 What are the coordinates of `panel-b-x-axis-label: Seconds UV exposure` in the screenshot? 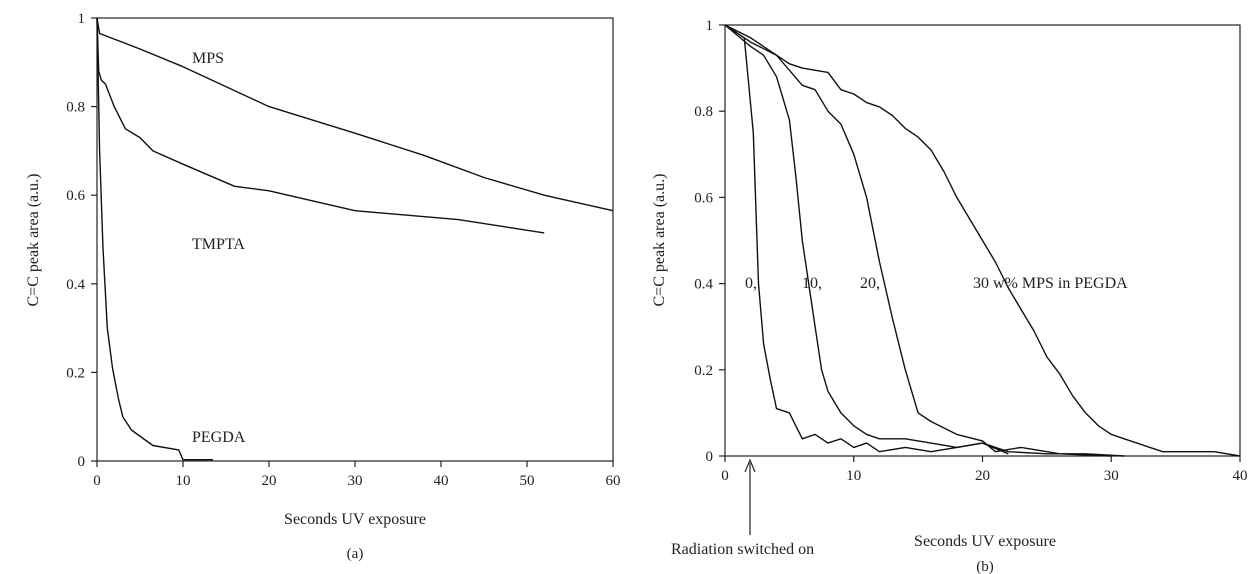 It's located at (985, 541).